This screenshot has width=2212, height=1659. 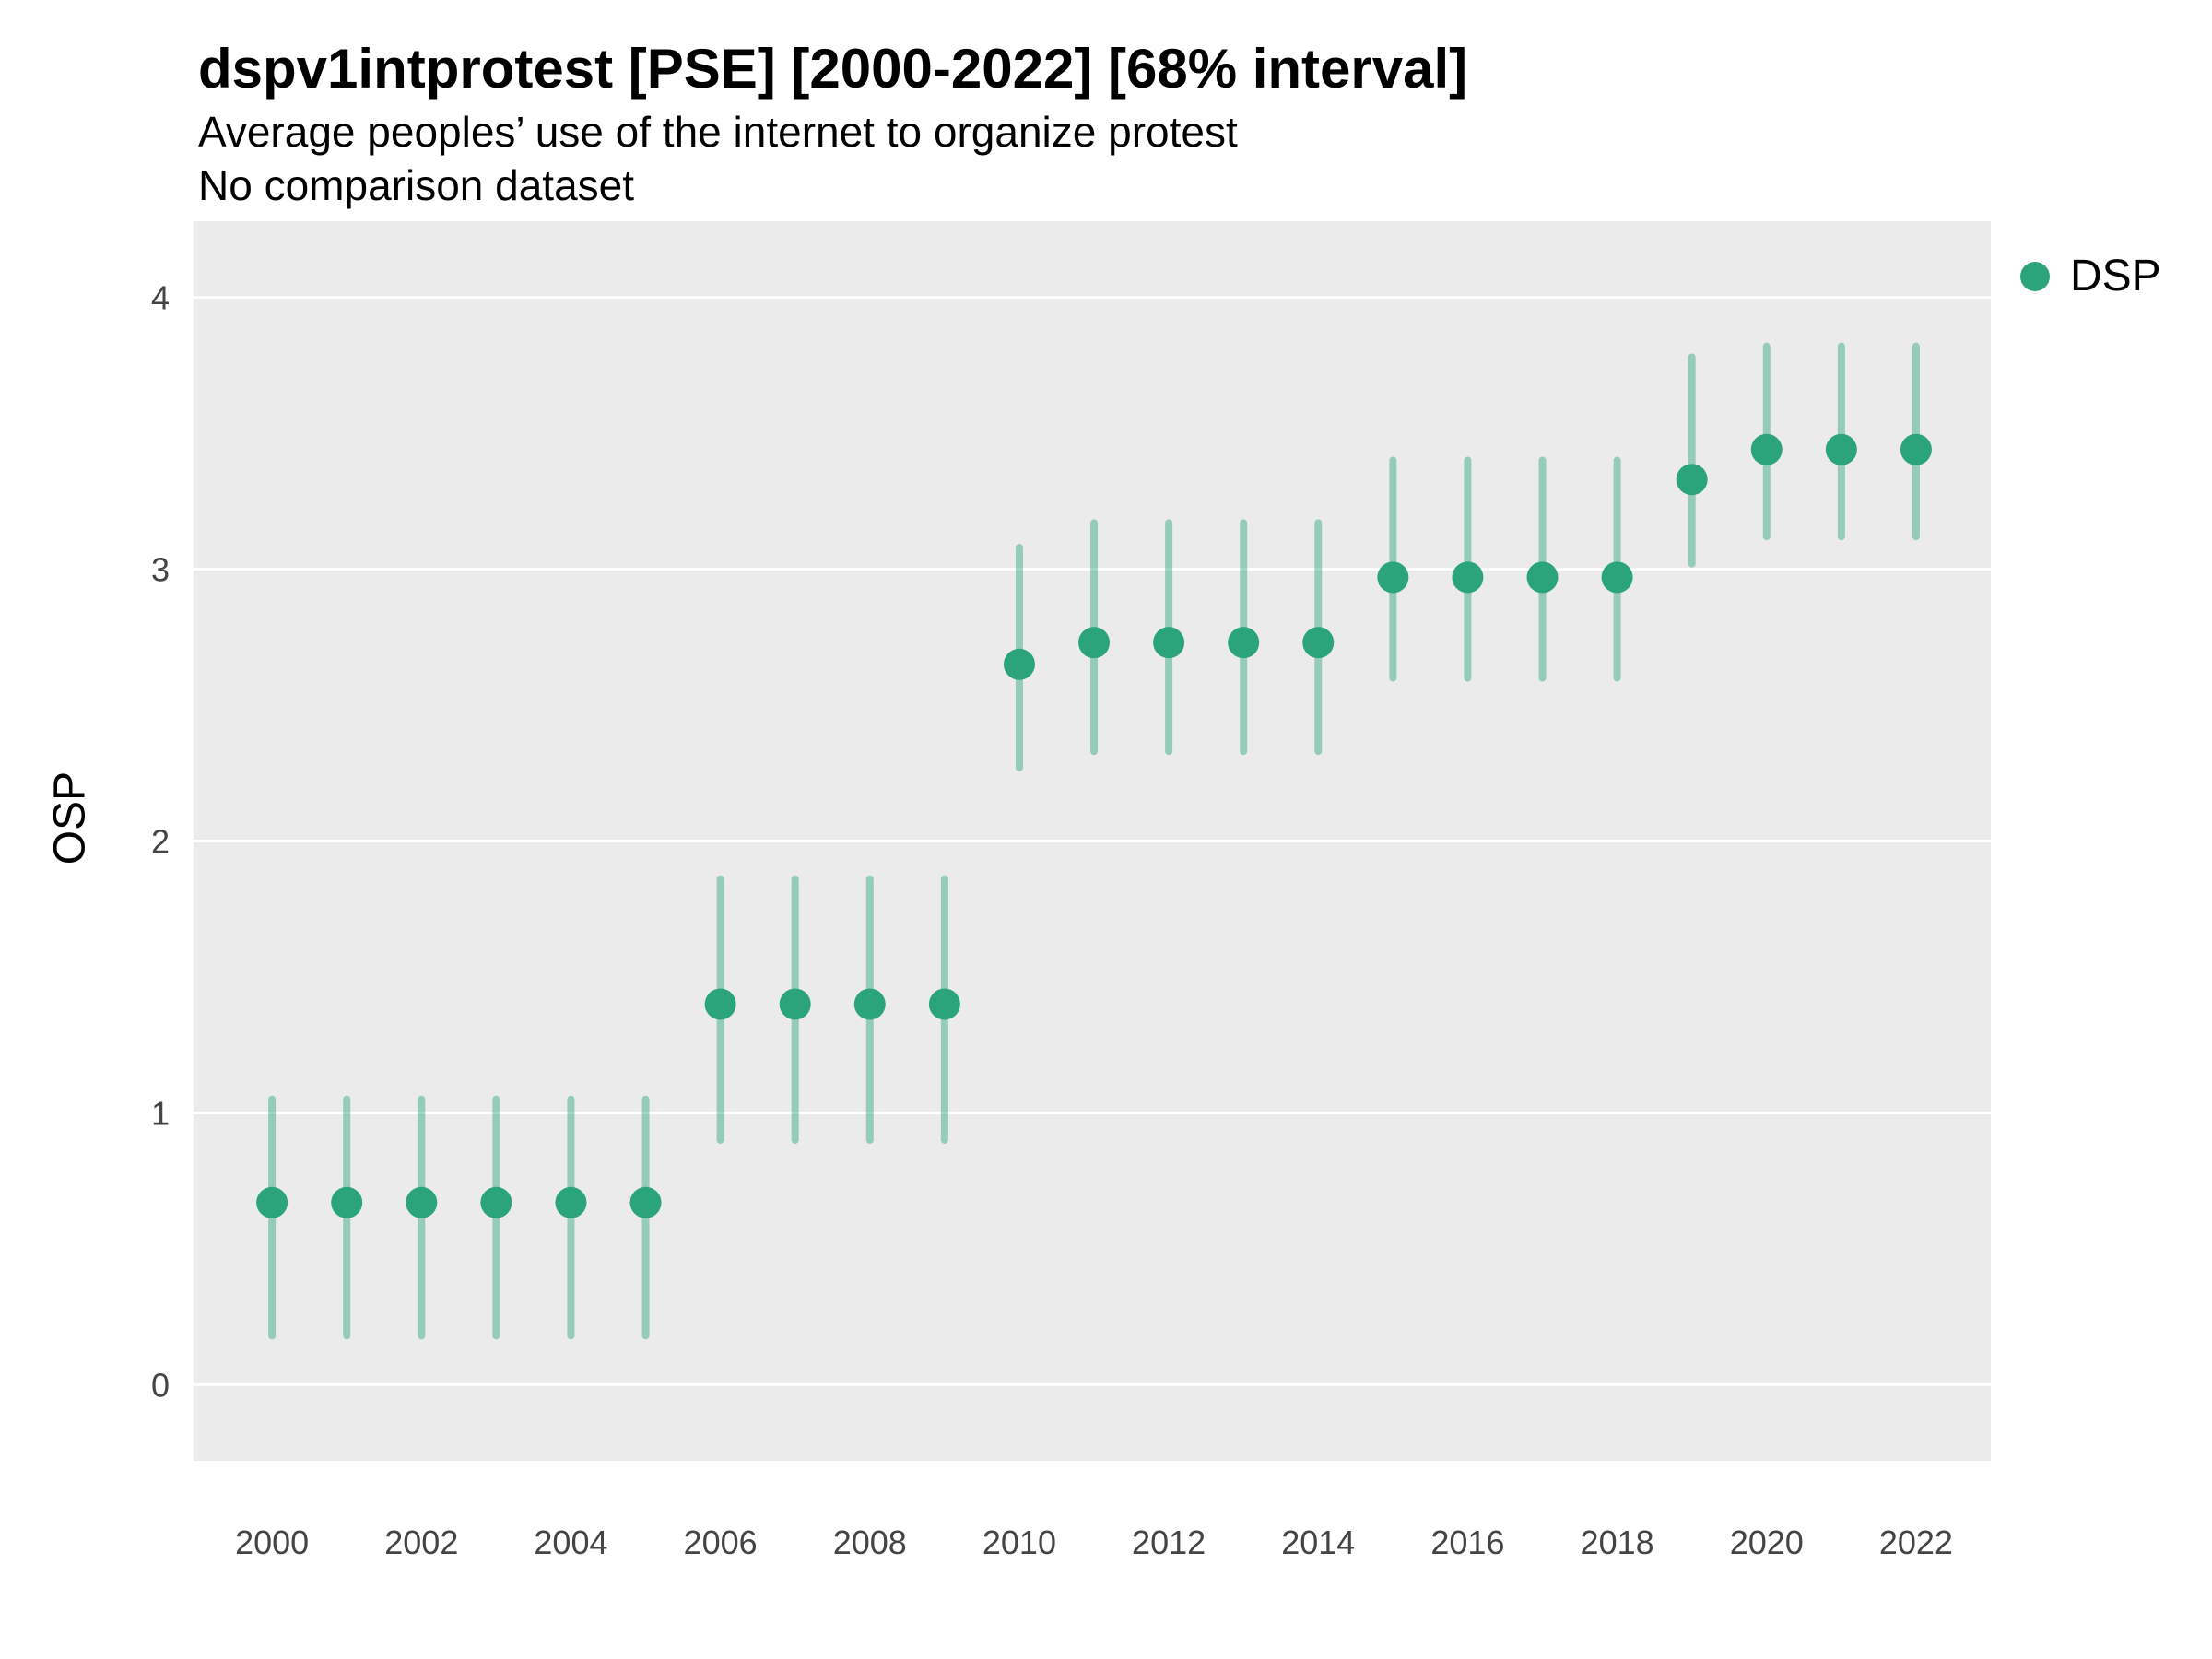 I want to click on chart-subtitle-2: No comparison dataset, so click(x=416, y=185).